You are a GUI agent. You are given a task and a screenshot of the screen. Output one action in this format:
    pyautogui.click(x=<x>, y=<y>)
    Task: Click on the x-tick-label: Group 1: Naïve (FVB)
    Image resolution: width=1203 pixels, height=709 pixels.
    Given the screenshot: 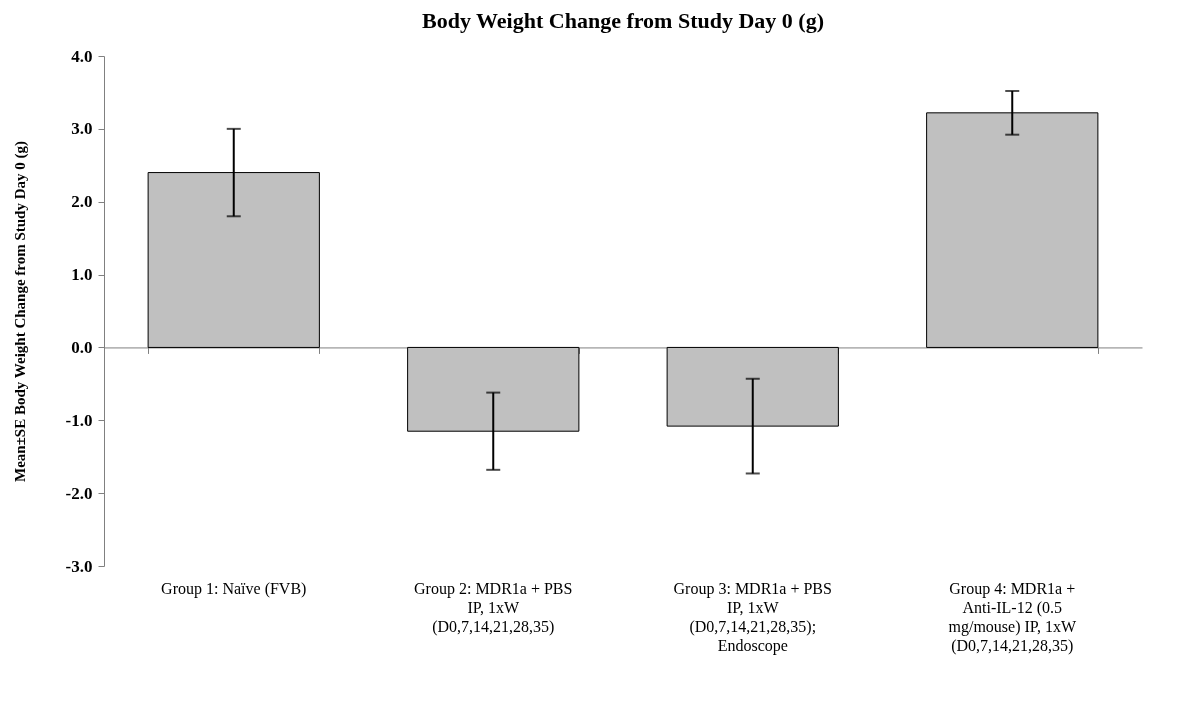 What is the action you would take?
    pyautogui.click(x=234, y=588)
    